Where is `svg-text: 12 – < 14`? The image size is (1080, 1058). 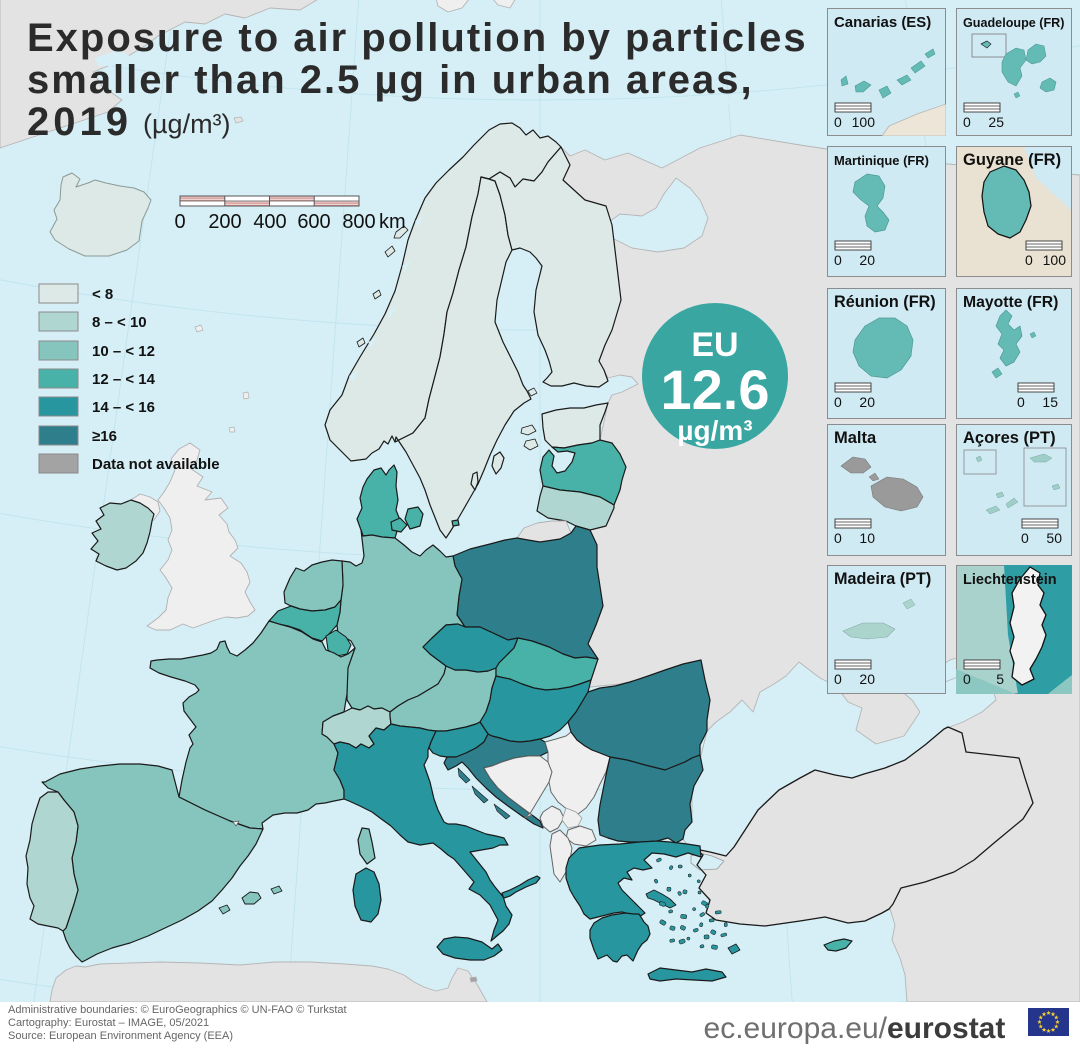 svg-text: 12 – < 14 is located at coordinates (124, 379).